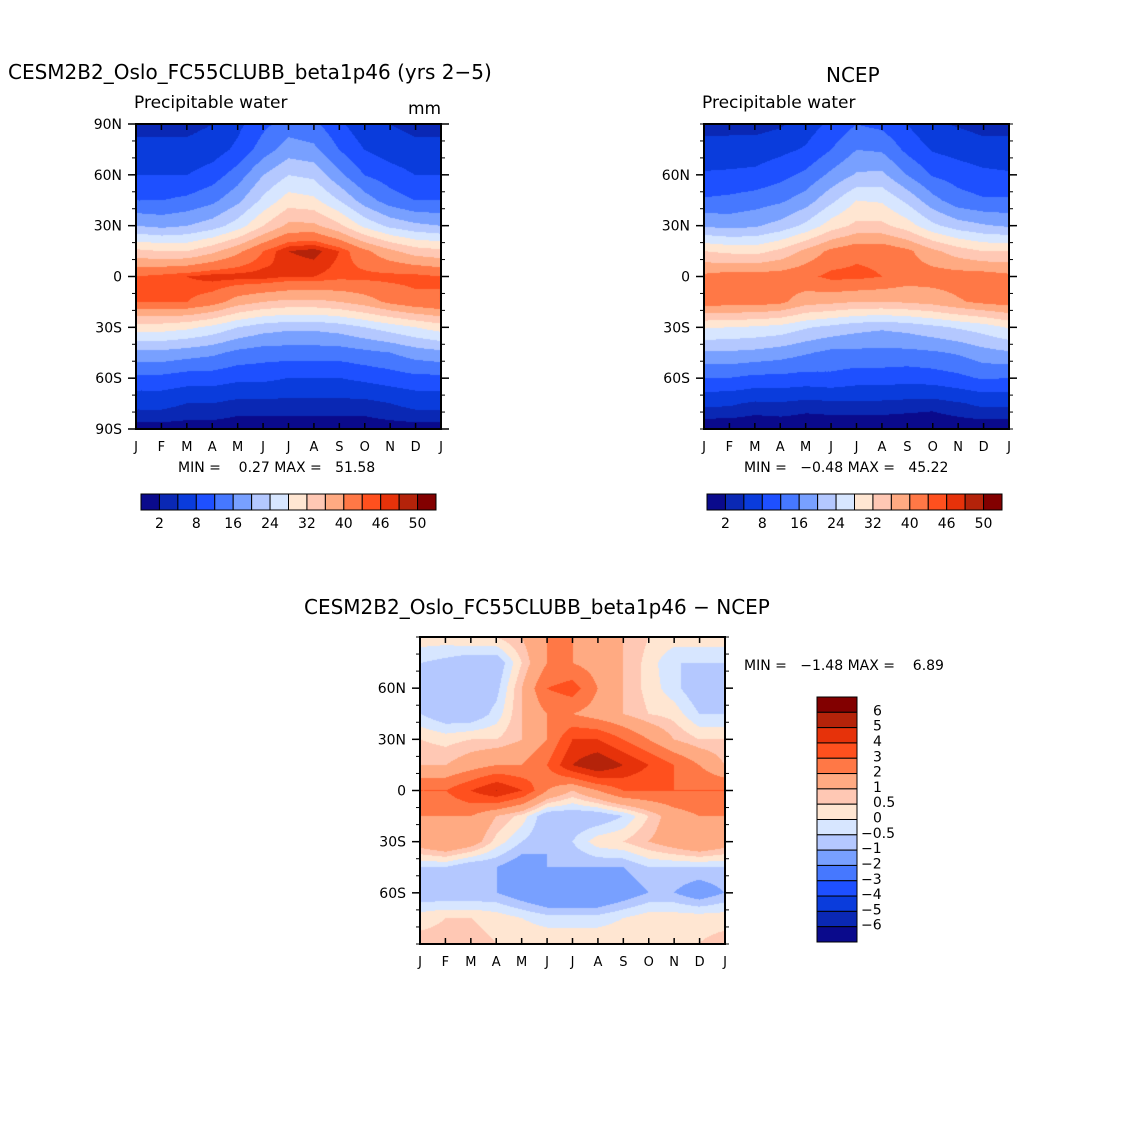  I want to click on model-colorbar-label: 32, so click(307, 524).